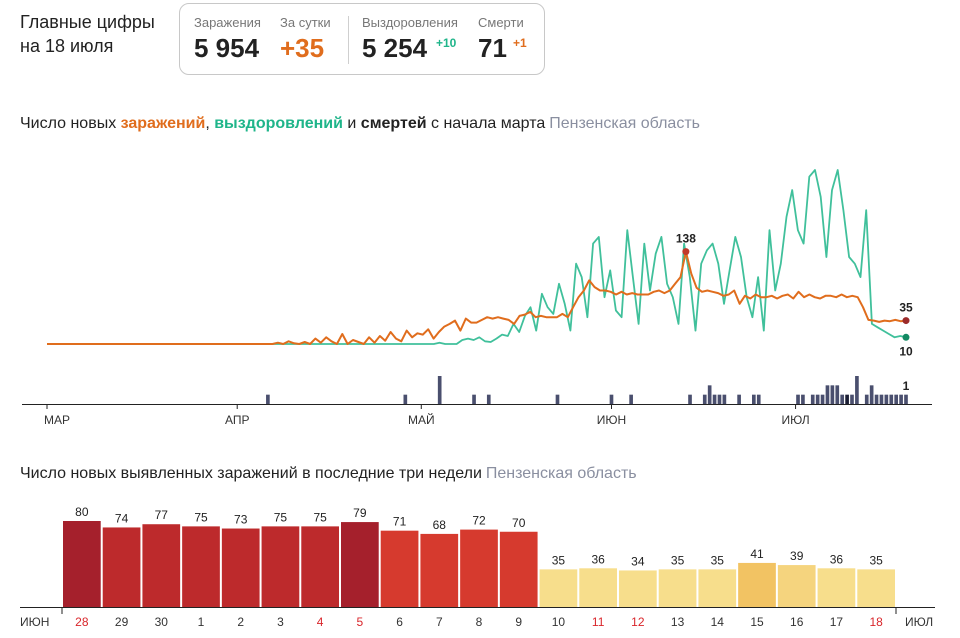 This screenshot has width=960, height=638. What do you see at coordinates (519, 523) in the screenshot?
I see `day-bar-value: 70` at bounding box center [519, 523].